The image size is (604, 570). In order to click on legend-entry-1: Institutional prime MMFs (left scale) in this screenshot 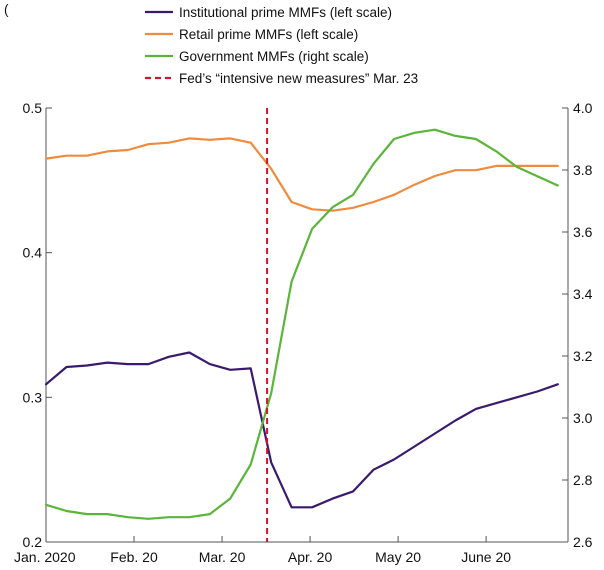, I will do `click(268, 12)`.